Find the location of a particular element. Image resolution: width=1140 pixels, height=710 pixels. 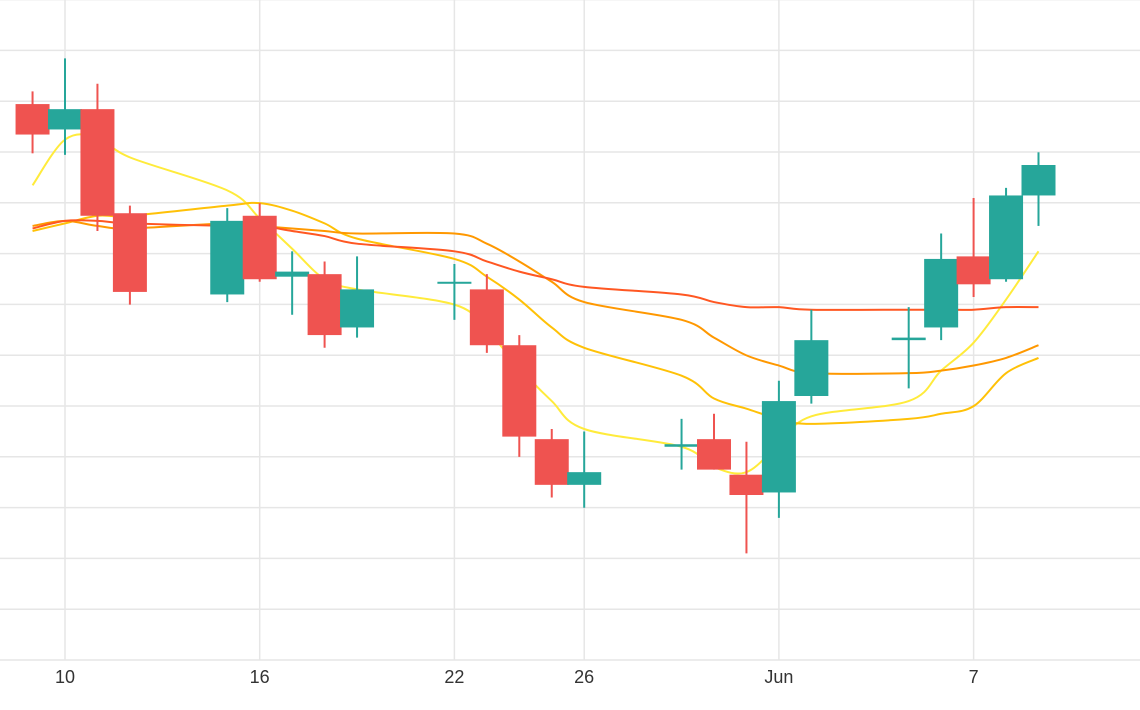

x-tick-label: Jun is located at coordinates (778, 677).